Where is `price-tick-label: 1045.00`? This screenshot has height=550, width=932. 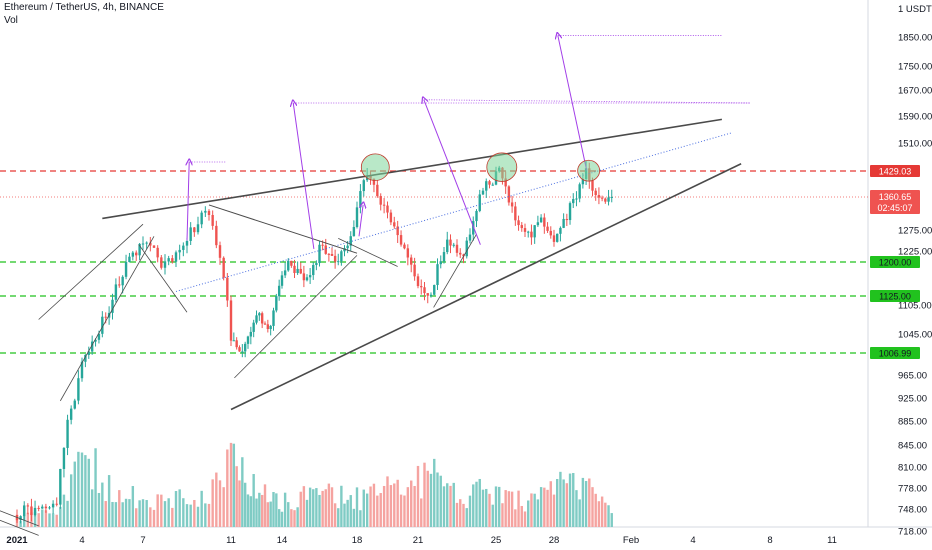 price-tick-label: 1045.00 is located at coordinates (915, 335).